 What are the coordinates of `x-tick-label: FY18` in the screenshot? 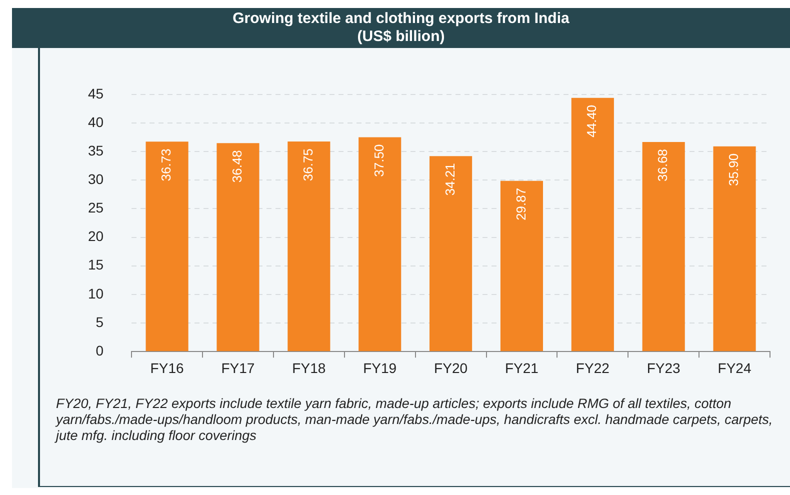 It's located at (309, 368).